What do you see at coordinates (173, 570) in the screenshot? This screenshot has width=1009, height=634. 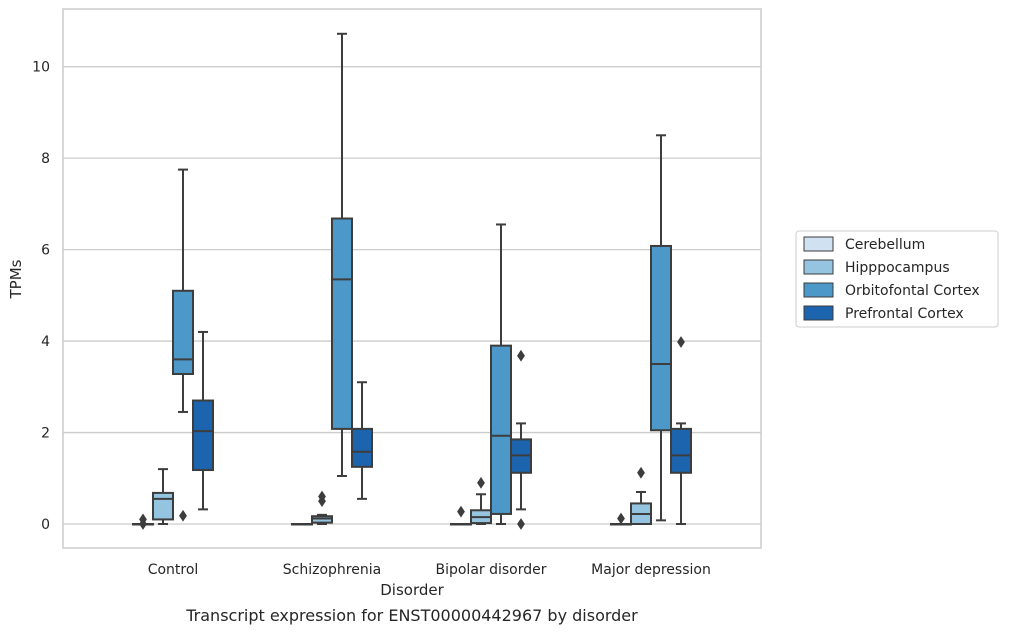 I see `x-tick-label: Control` at bounding box center [173, 570].